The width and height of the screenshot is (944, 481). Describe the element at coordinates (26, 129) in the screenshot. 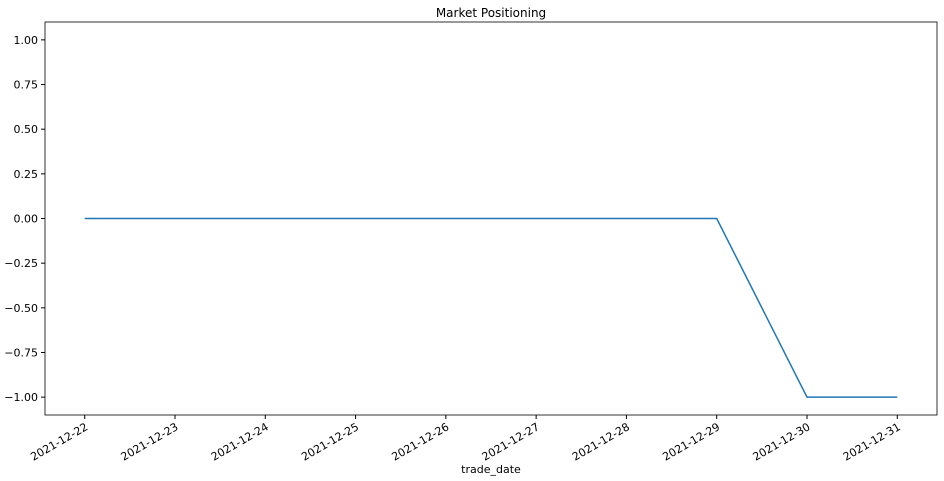

I see `y-tick-label: 0.50` at that location.